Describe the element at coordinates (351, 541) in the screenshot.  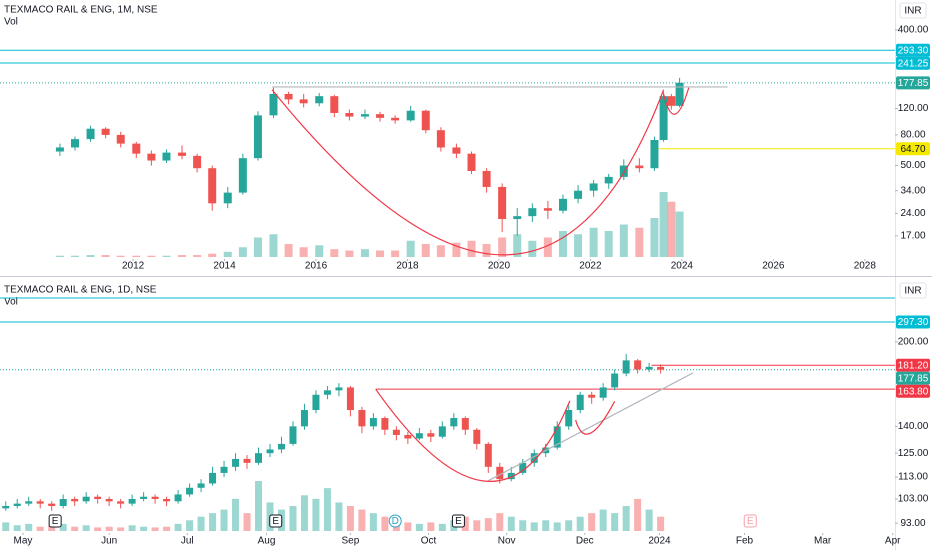
I see `x-tick-label: Sep` at that location.